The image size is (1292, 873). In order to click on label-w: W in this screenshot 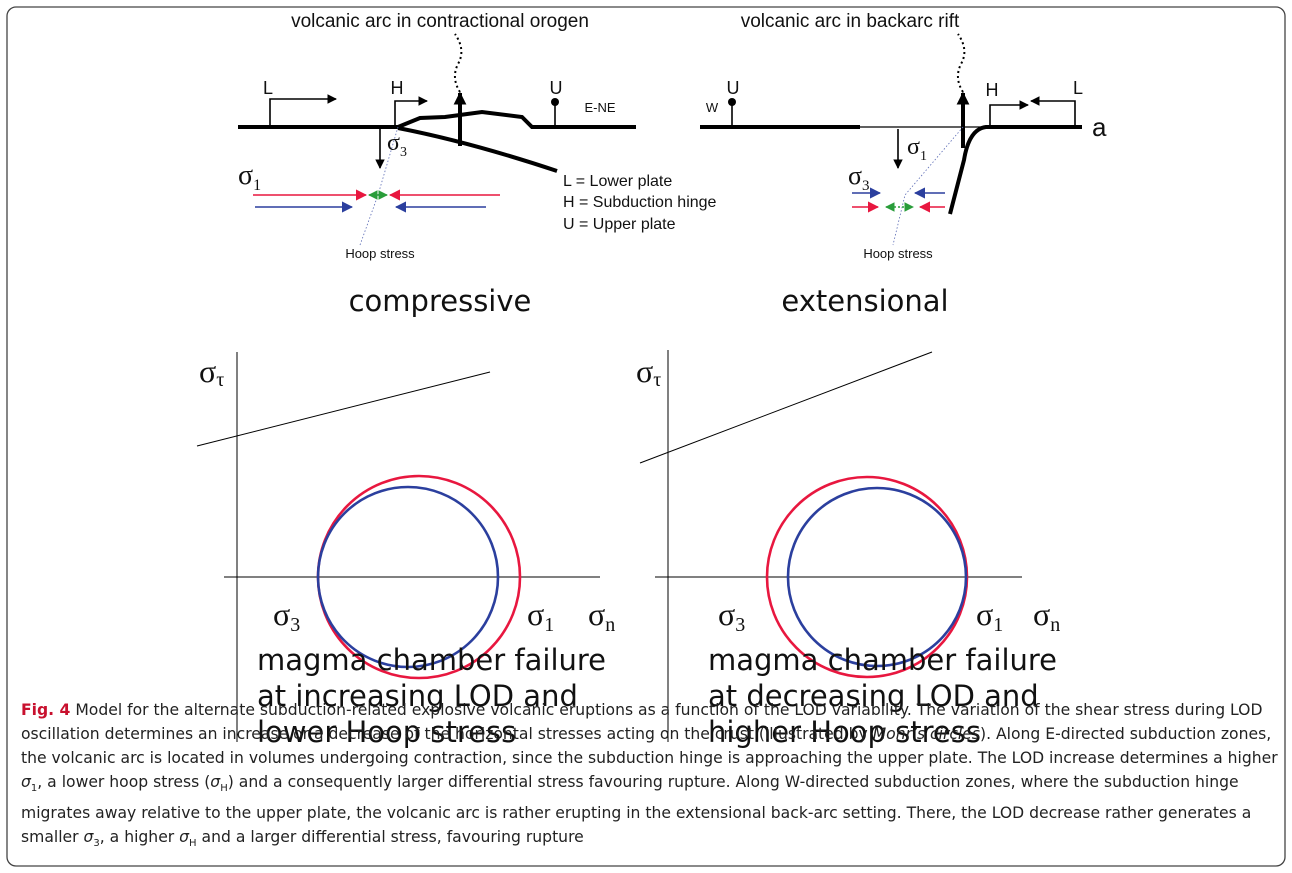, I will do `click(712, 107)`.